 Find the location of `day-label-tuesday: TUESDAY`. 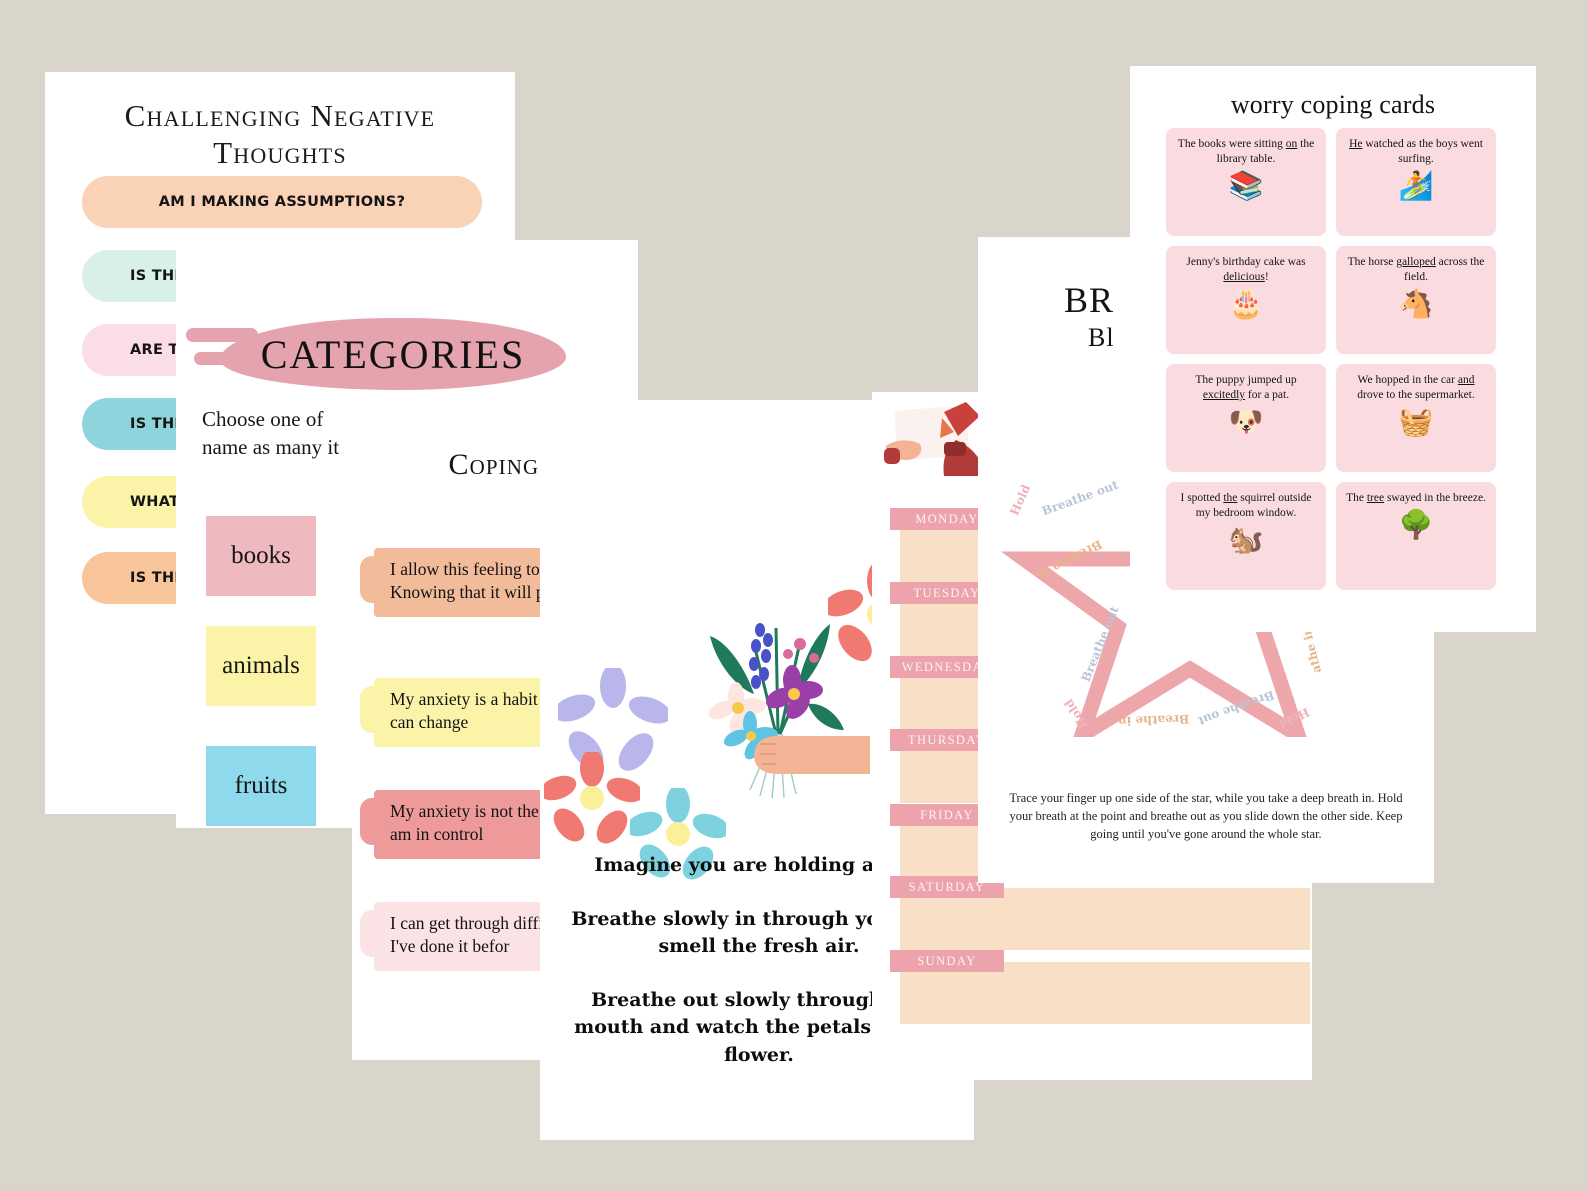

day-label-tuesday: TUESDAY is located at coordinates (947, 593).